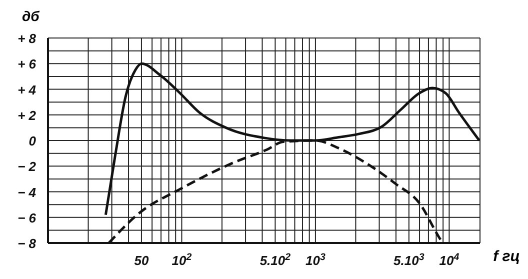 The width and height of the screenshot is (528, 279). Describe the element at coordinates (27, 90) in the screenshot. I see `y-tick-label: + 4` at that location.